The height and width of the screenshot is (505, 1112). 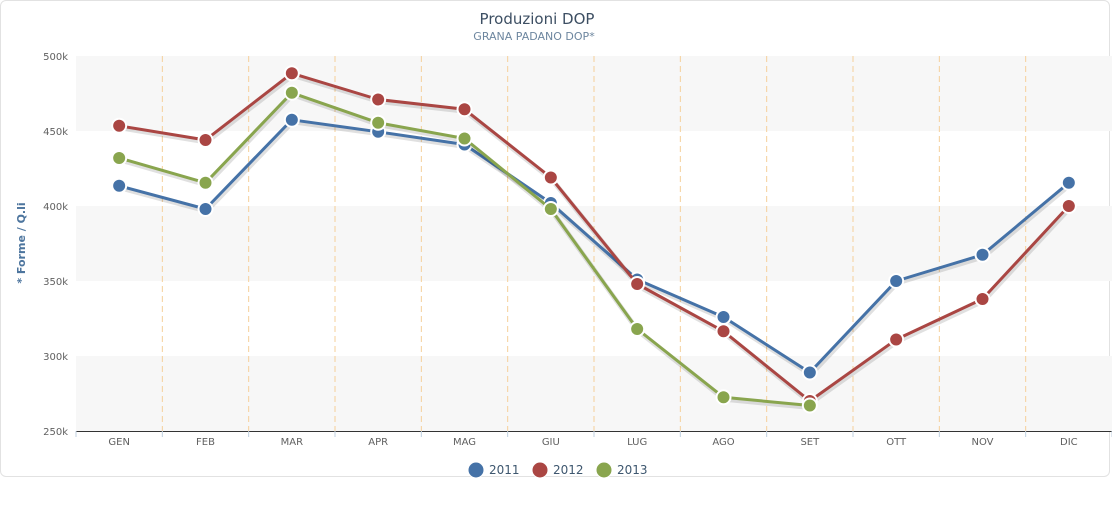 What do you see at coordinates (593, 439) in the screenshot?
I see `x-axis: GEN FEB MAR APR MAG GIU LUG AGO SET OTT NOV DIC` at bounding box center [593, 439].